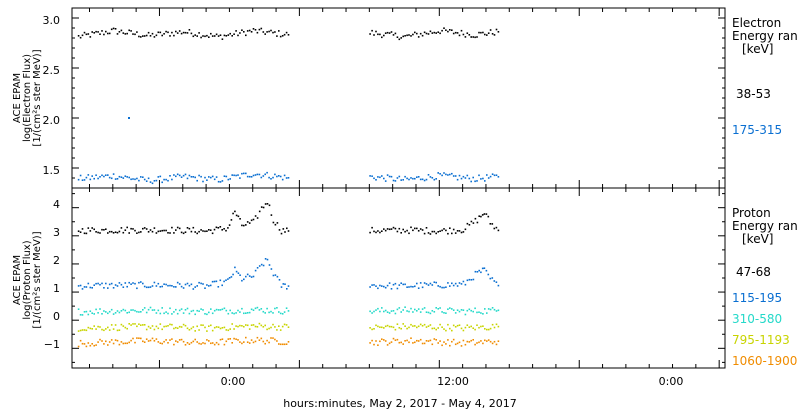 Image resolution: width=800 pixels, height=410 pixels. What do you see at coordinates (17, 280) in the screenshot?
I see `bottom-ylabel-line: ACE EPAM` at bounding box center [17, 280].